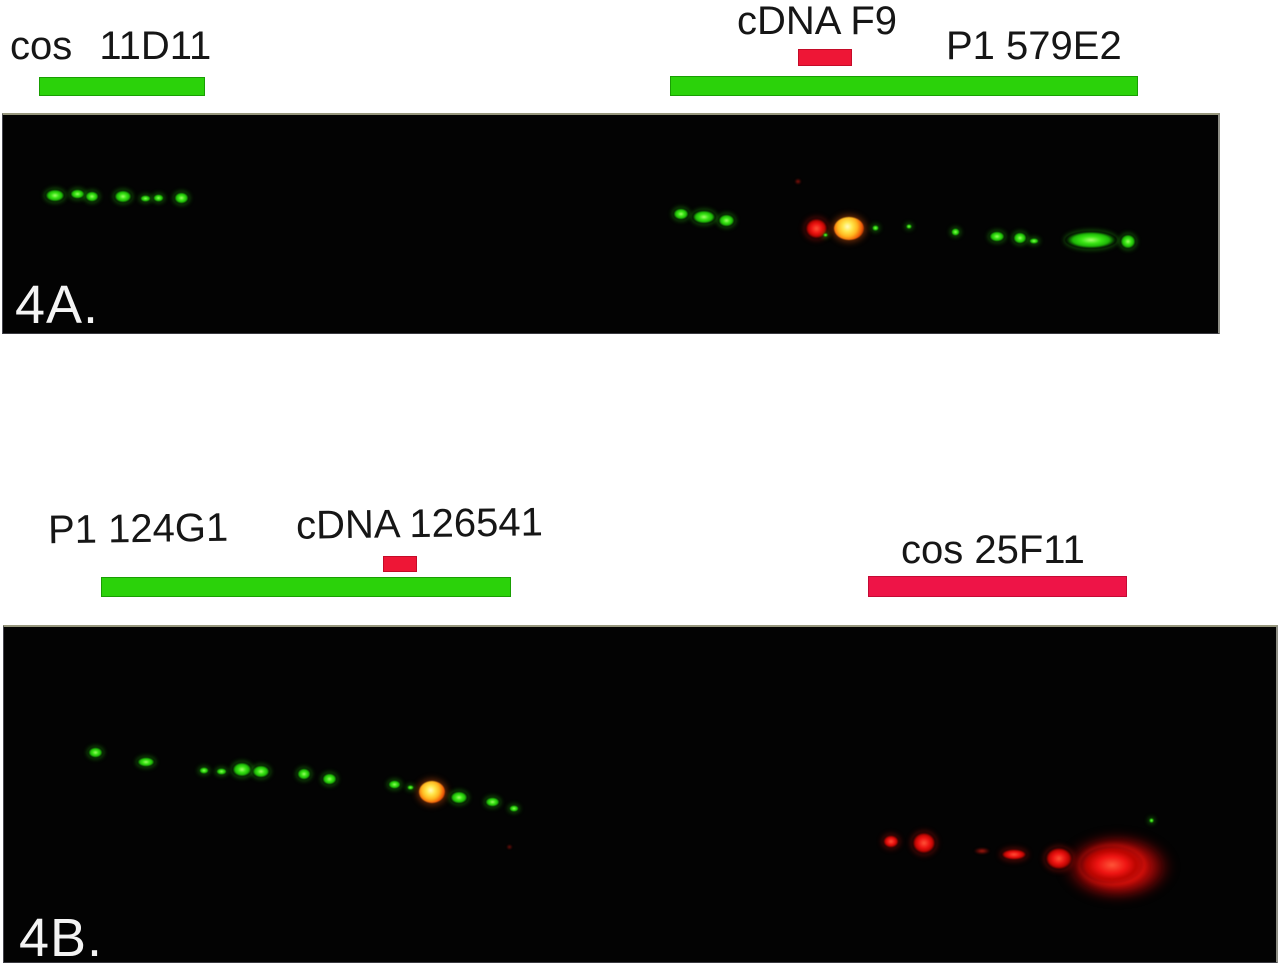 The height and width of the screenshot is (966, 1280). Describe the element at coordinates (138, 529) in the screenshot. I see `probe-label-p1-124g1: P1 124G1` at that location.